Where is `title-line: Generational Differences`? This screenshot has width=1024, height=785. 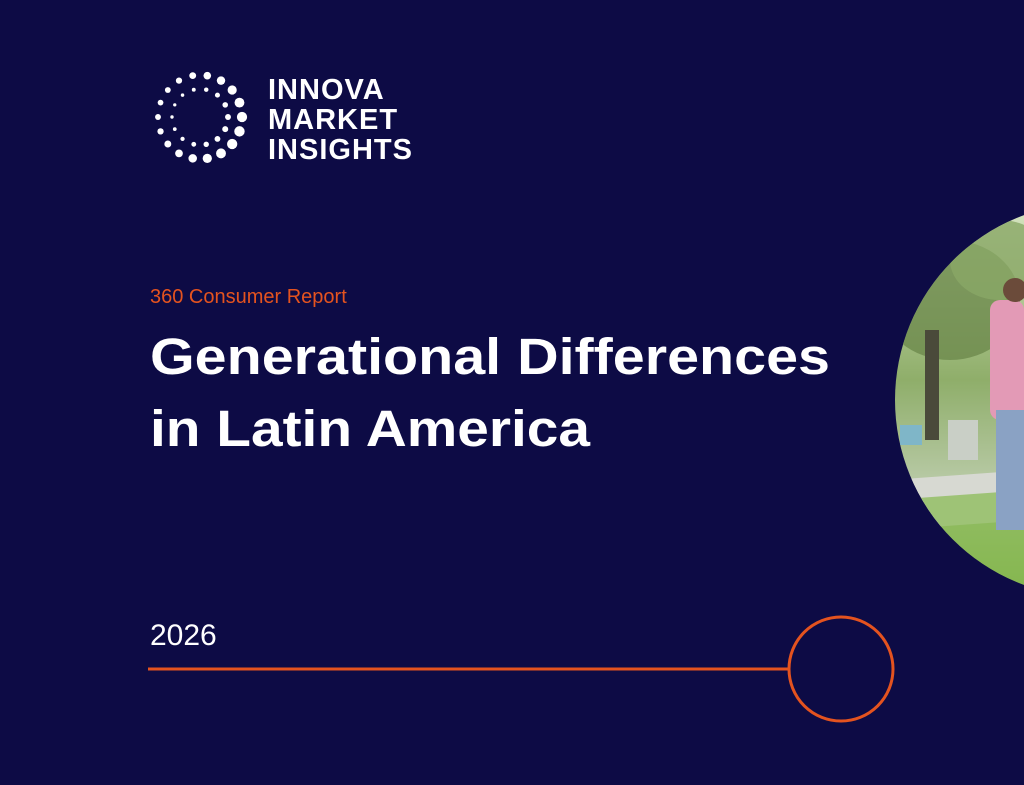 title-line: Generational Differences is located at coordinates (490, 356).